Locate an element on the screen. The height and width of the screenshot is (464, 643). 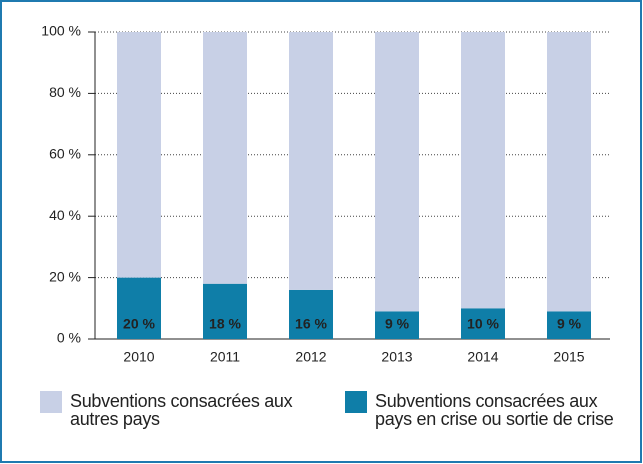
x-tick-label: 2013 is located at coordinates (396, 357).